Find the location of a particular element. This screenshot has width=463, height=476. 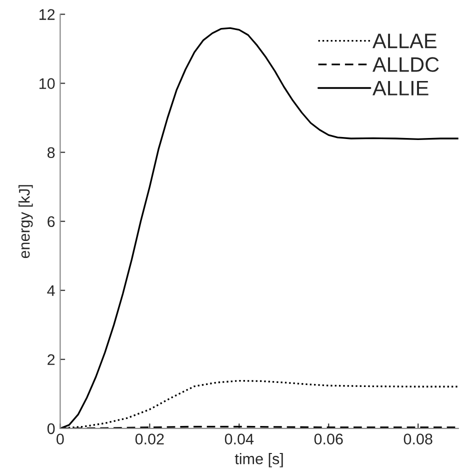

y-tick-label: 4 is located at coordinates (51, 290).